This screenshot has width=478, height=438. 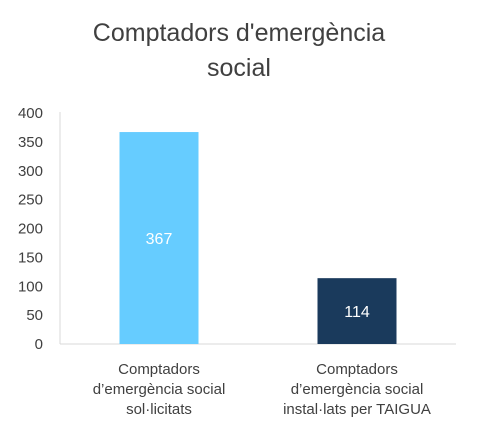 What do you see at coordinates (30, 200) in the screenshot?
I see `y-tick-label: 250` at bounding box center [30, 200].